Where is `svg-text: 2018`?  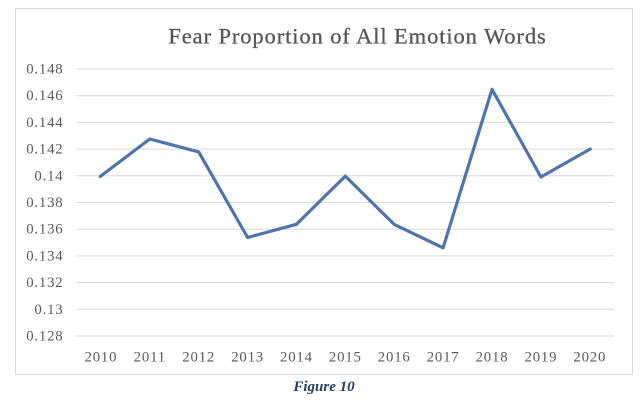
svg-text: 2018 is located at coordinates (492, 358).